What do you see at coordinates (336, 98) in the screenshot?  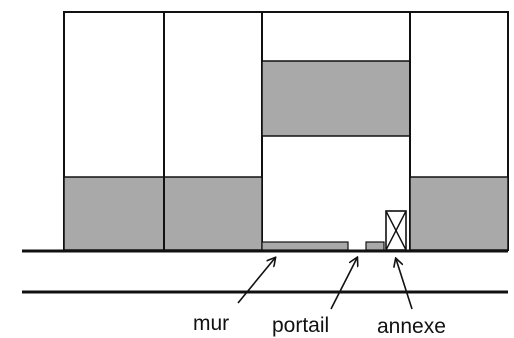 I see `middle-building-grey-band` at bounding box center [336, 98].